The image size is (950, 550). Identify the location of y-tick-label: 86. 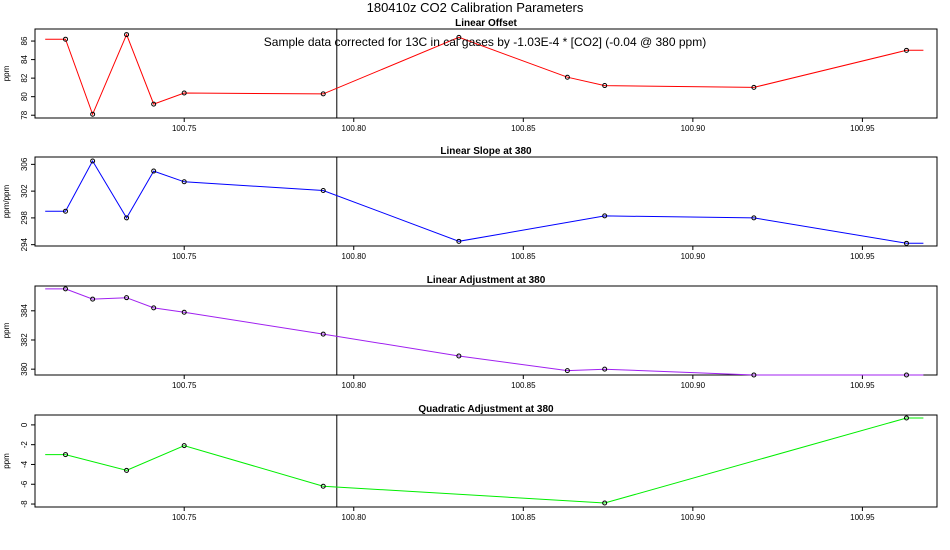
(24, 40).